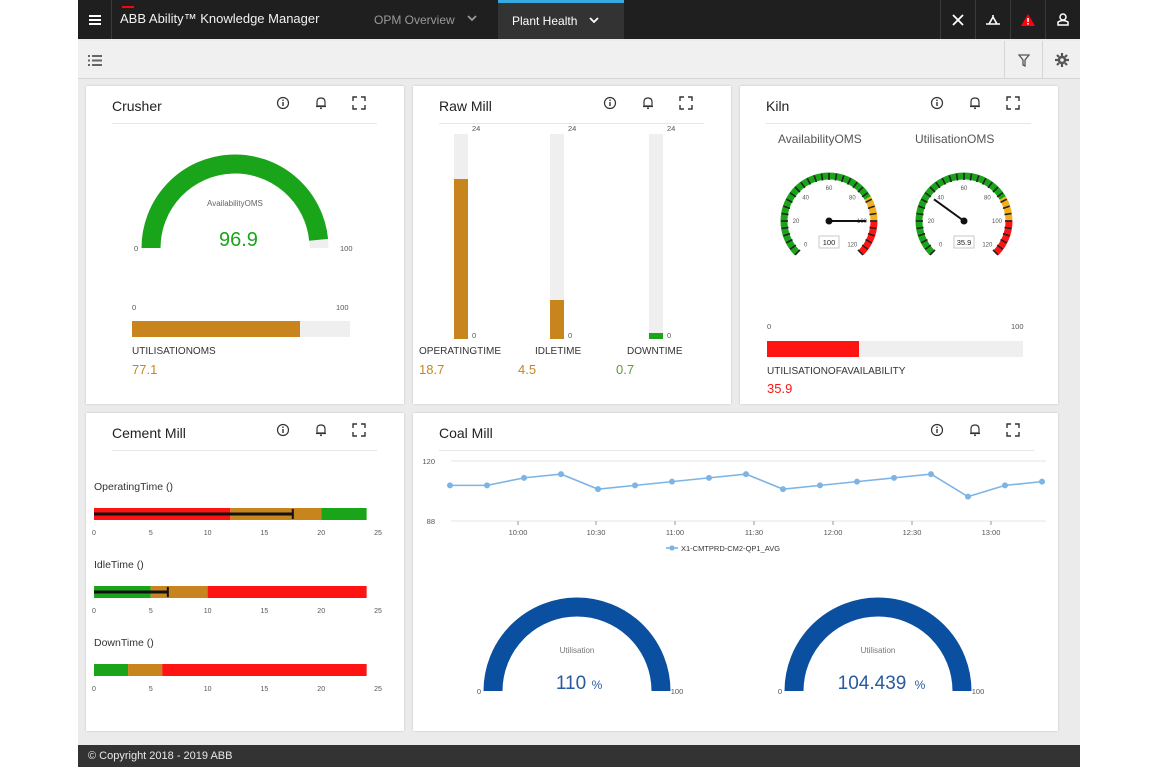 The width and height of the screenshot is (1157, 767). What do you see at coordinates (425, 19) in the screenshot?
I see `tab-opm-overview: OPM Overview` at bounding box center [425, 19].